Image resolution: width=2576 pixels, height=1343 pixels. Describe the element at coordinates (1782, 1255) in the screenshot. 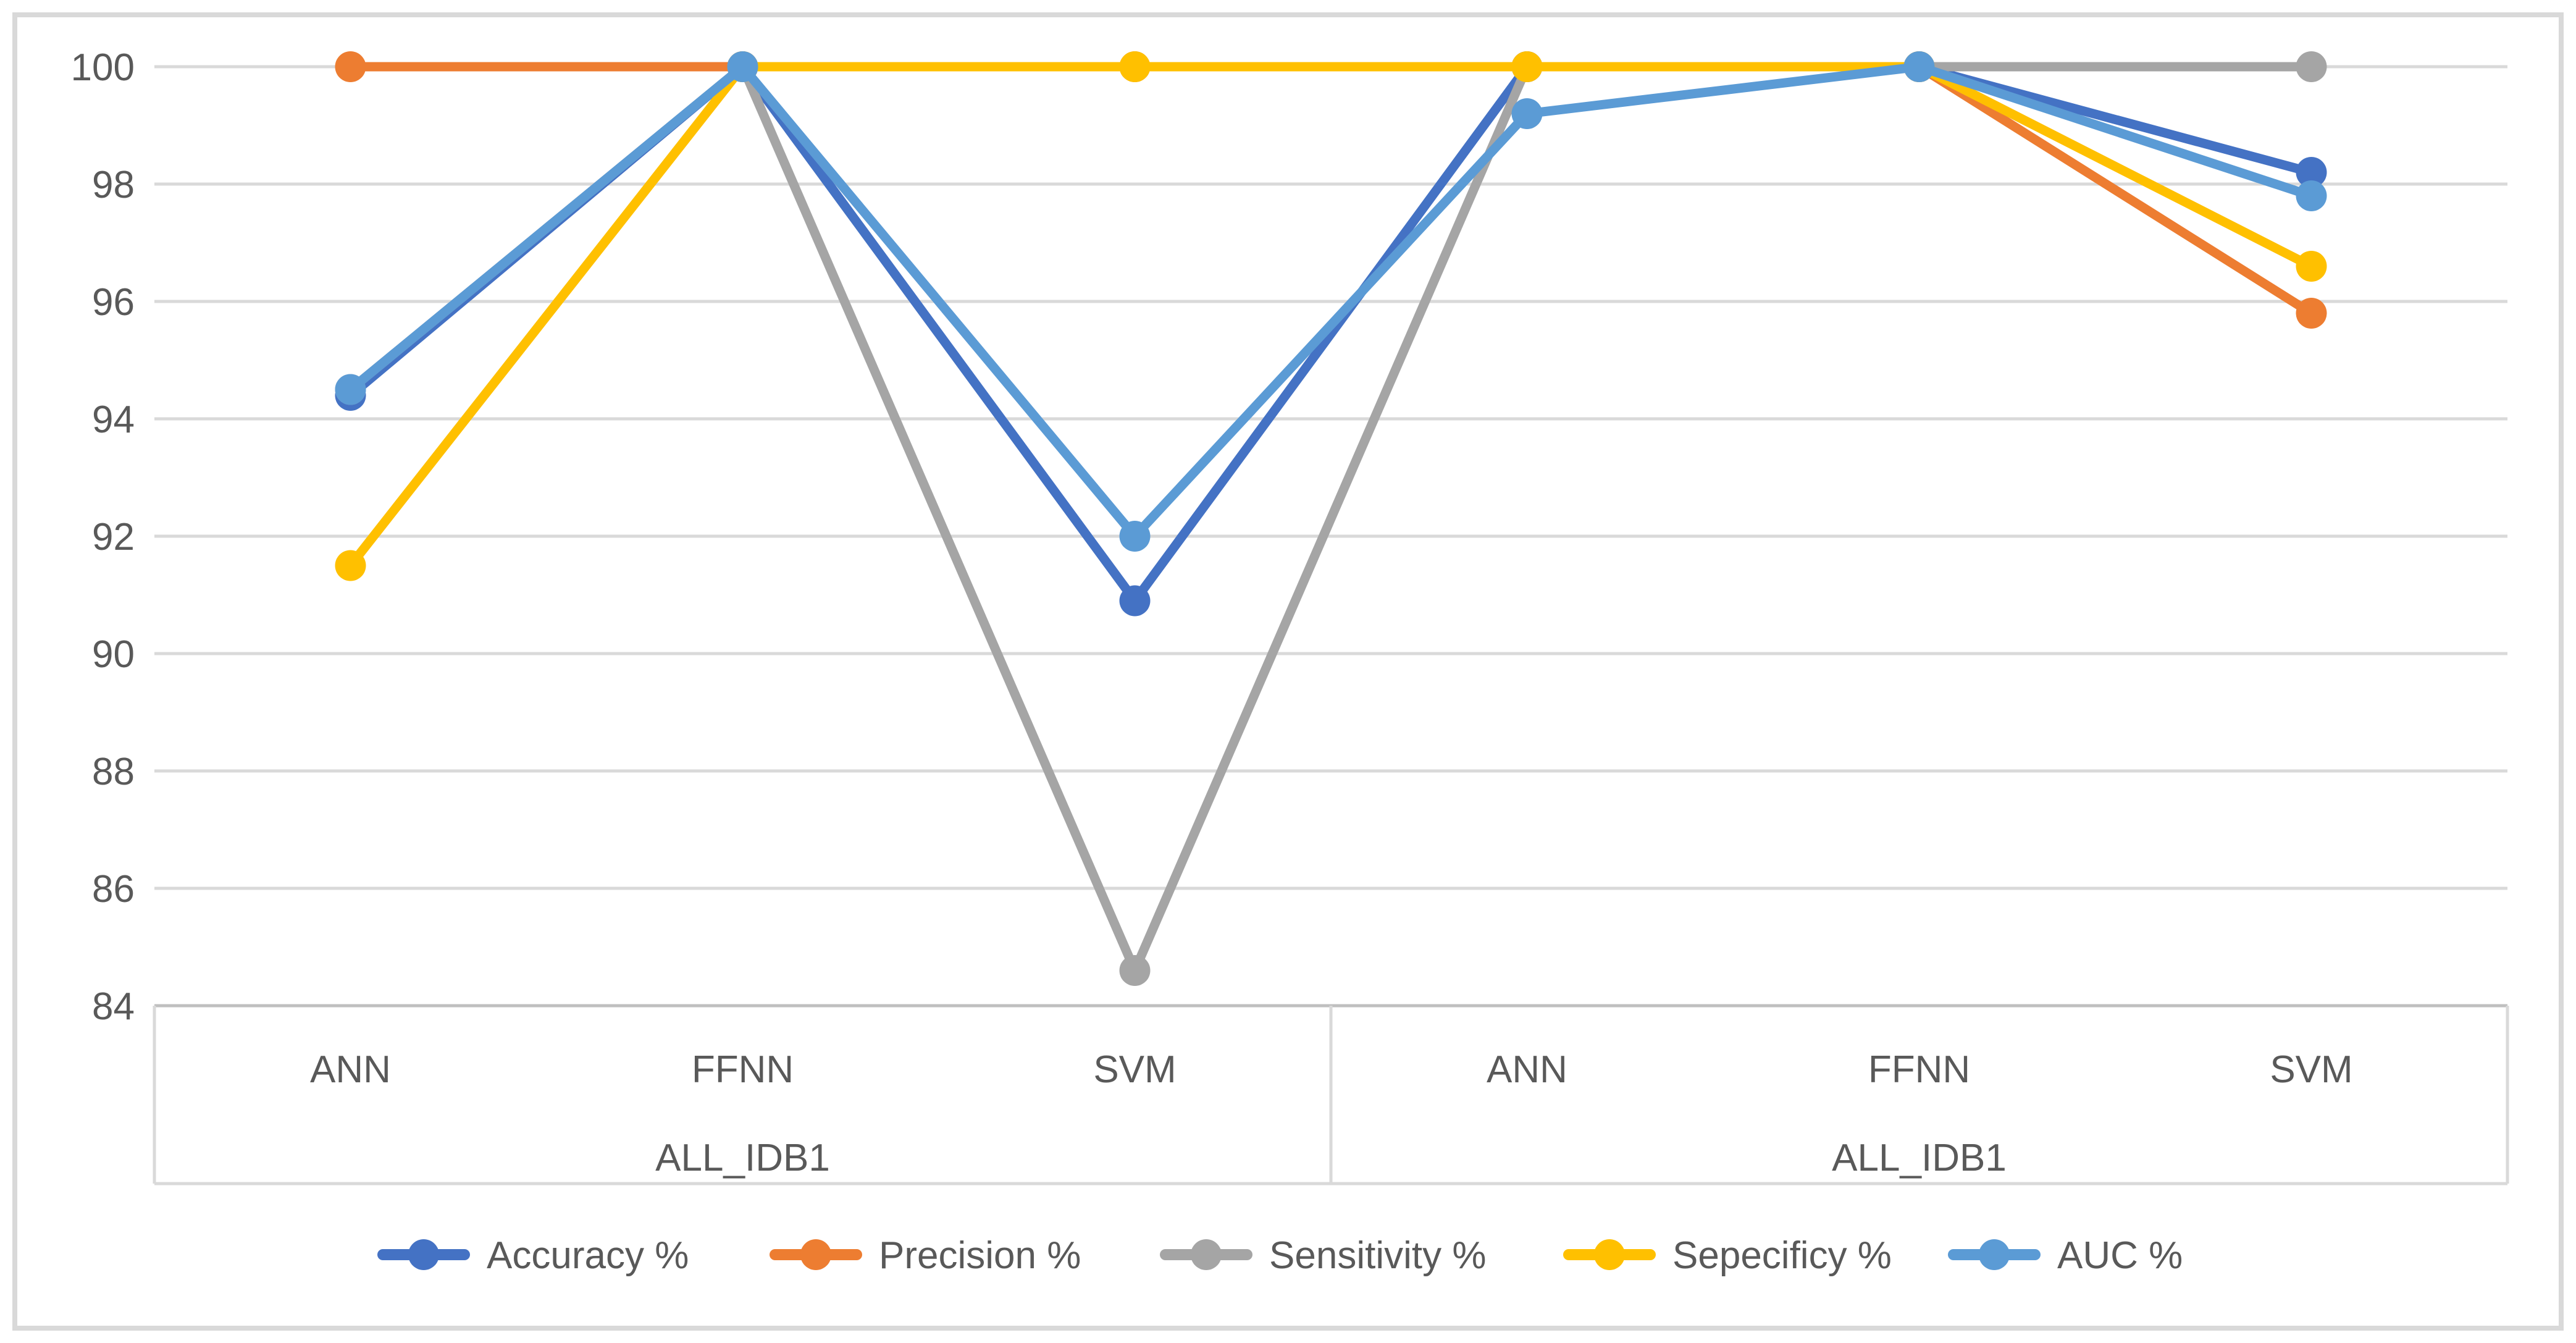

I see `legend-label: Sepecificy %` at that location.